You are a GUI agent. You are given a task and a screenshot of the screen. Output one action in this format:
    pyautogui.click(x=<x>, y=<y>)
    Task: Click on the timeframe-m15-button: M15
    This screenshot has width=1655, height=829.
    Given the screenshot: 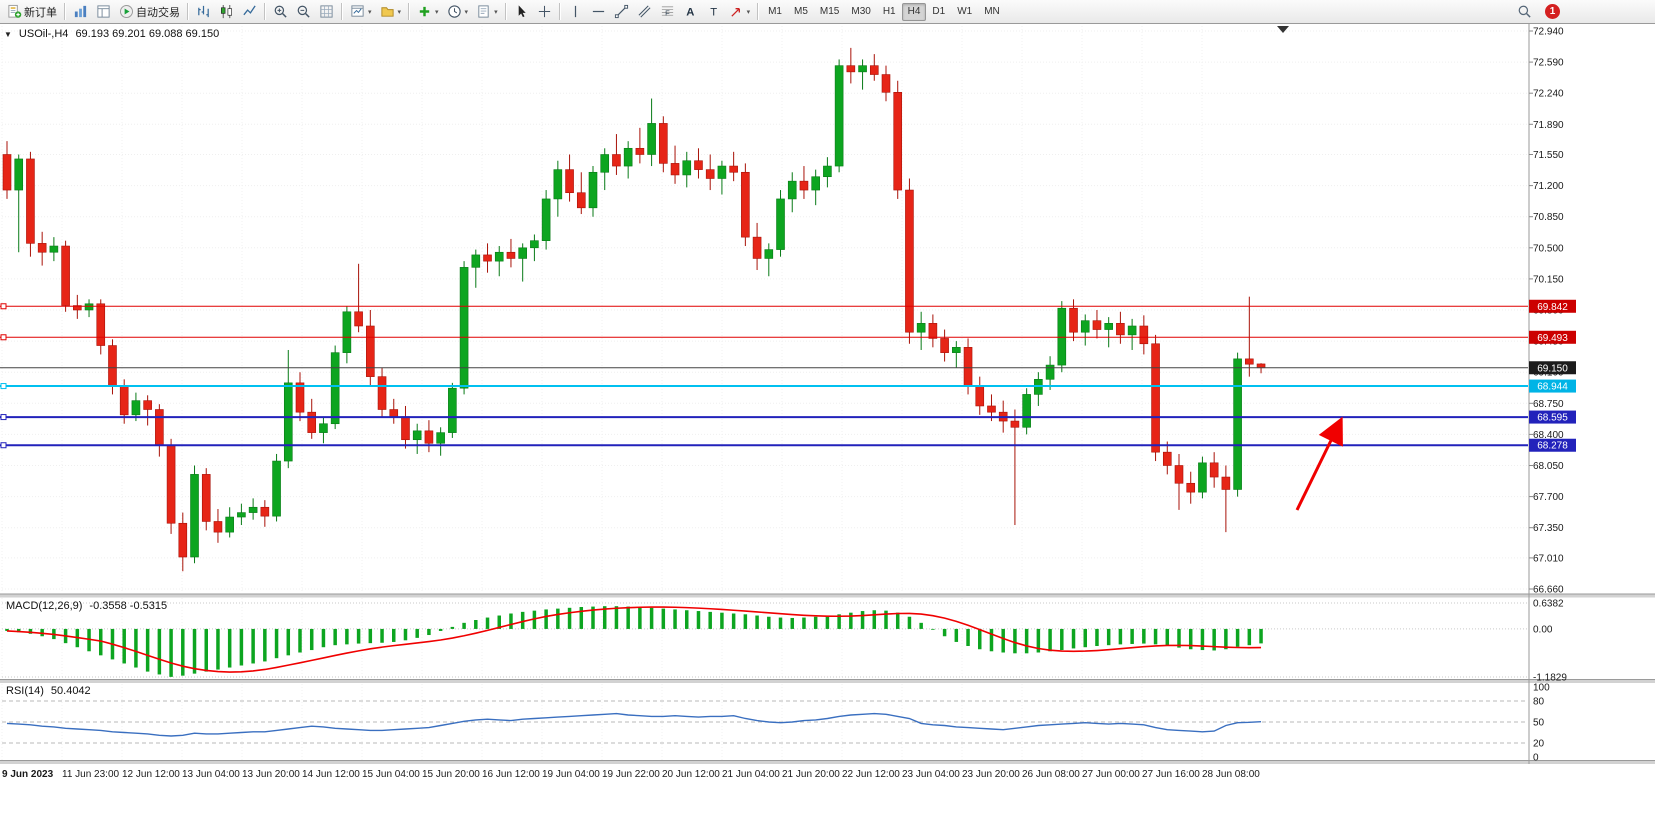 What is the action you would take?
    pyautogui.click(x=829, y=12)
    